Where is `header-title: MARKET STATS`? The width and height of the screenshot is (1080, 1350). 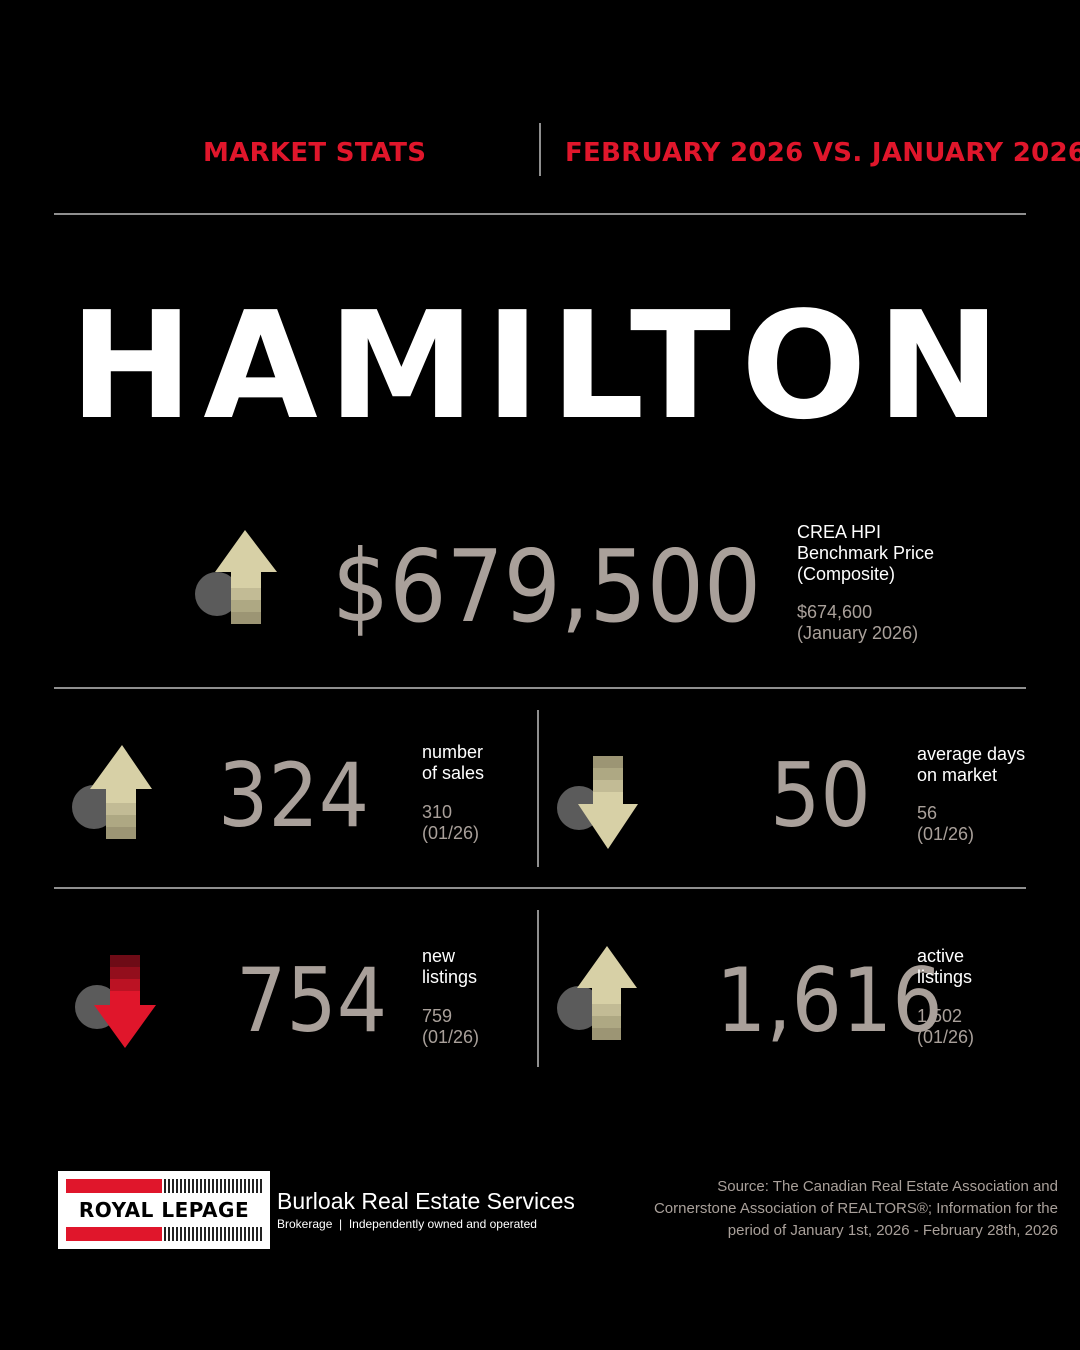
header-title: MARKET STATS is located at coordinates (315, 153).